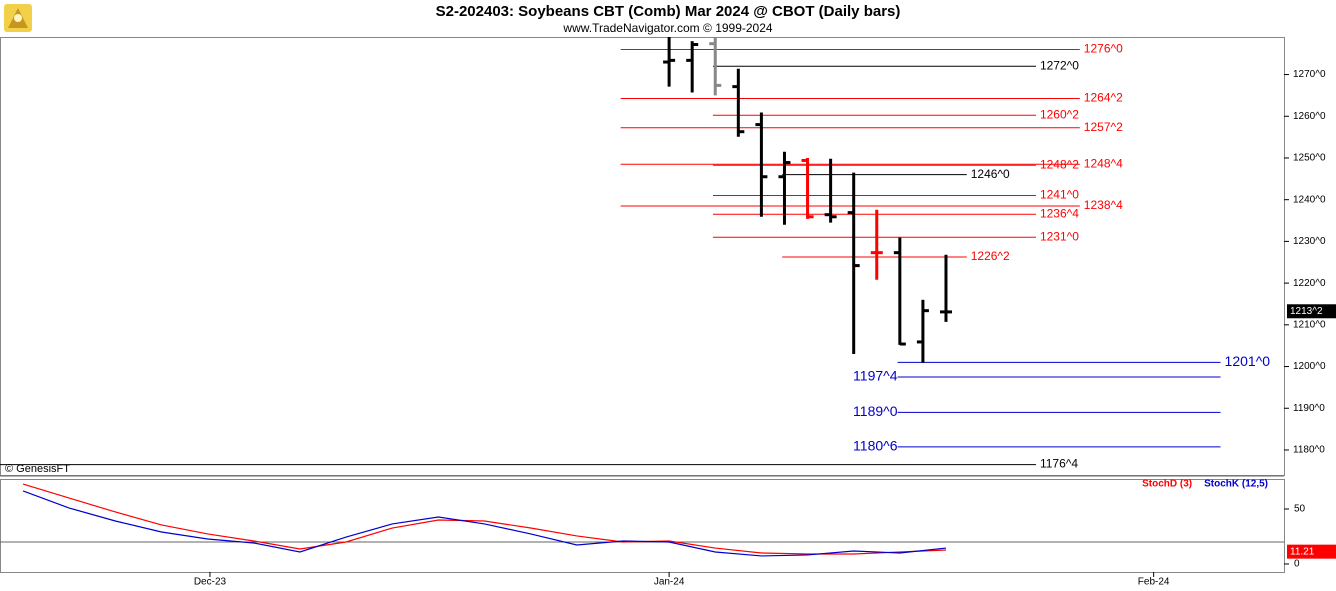 The height and width of the screenshot is (591, 1336). I want to click on level-label: 1236^4, so click(1059, 213).